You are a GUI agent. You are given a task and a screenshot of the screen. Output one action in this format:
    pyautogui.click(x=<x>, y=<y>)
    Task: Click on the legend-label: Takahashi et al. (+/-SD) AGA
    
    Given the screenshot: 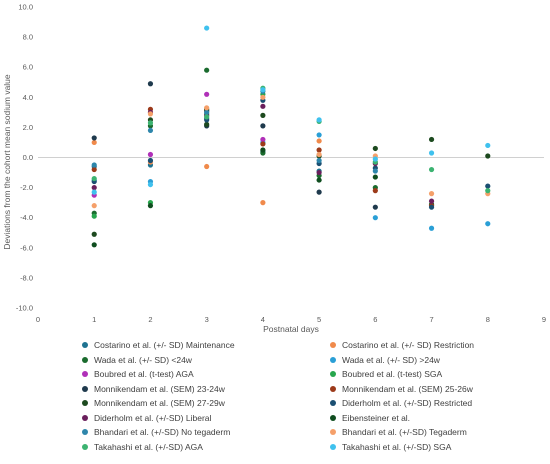 What is the action you would take?
    pyautogui.click(x=148, y=446)
    